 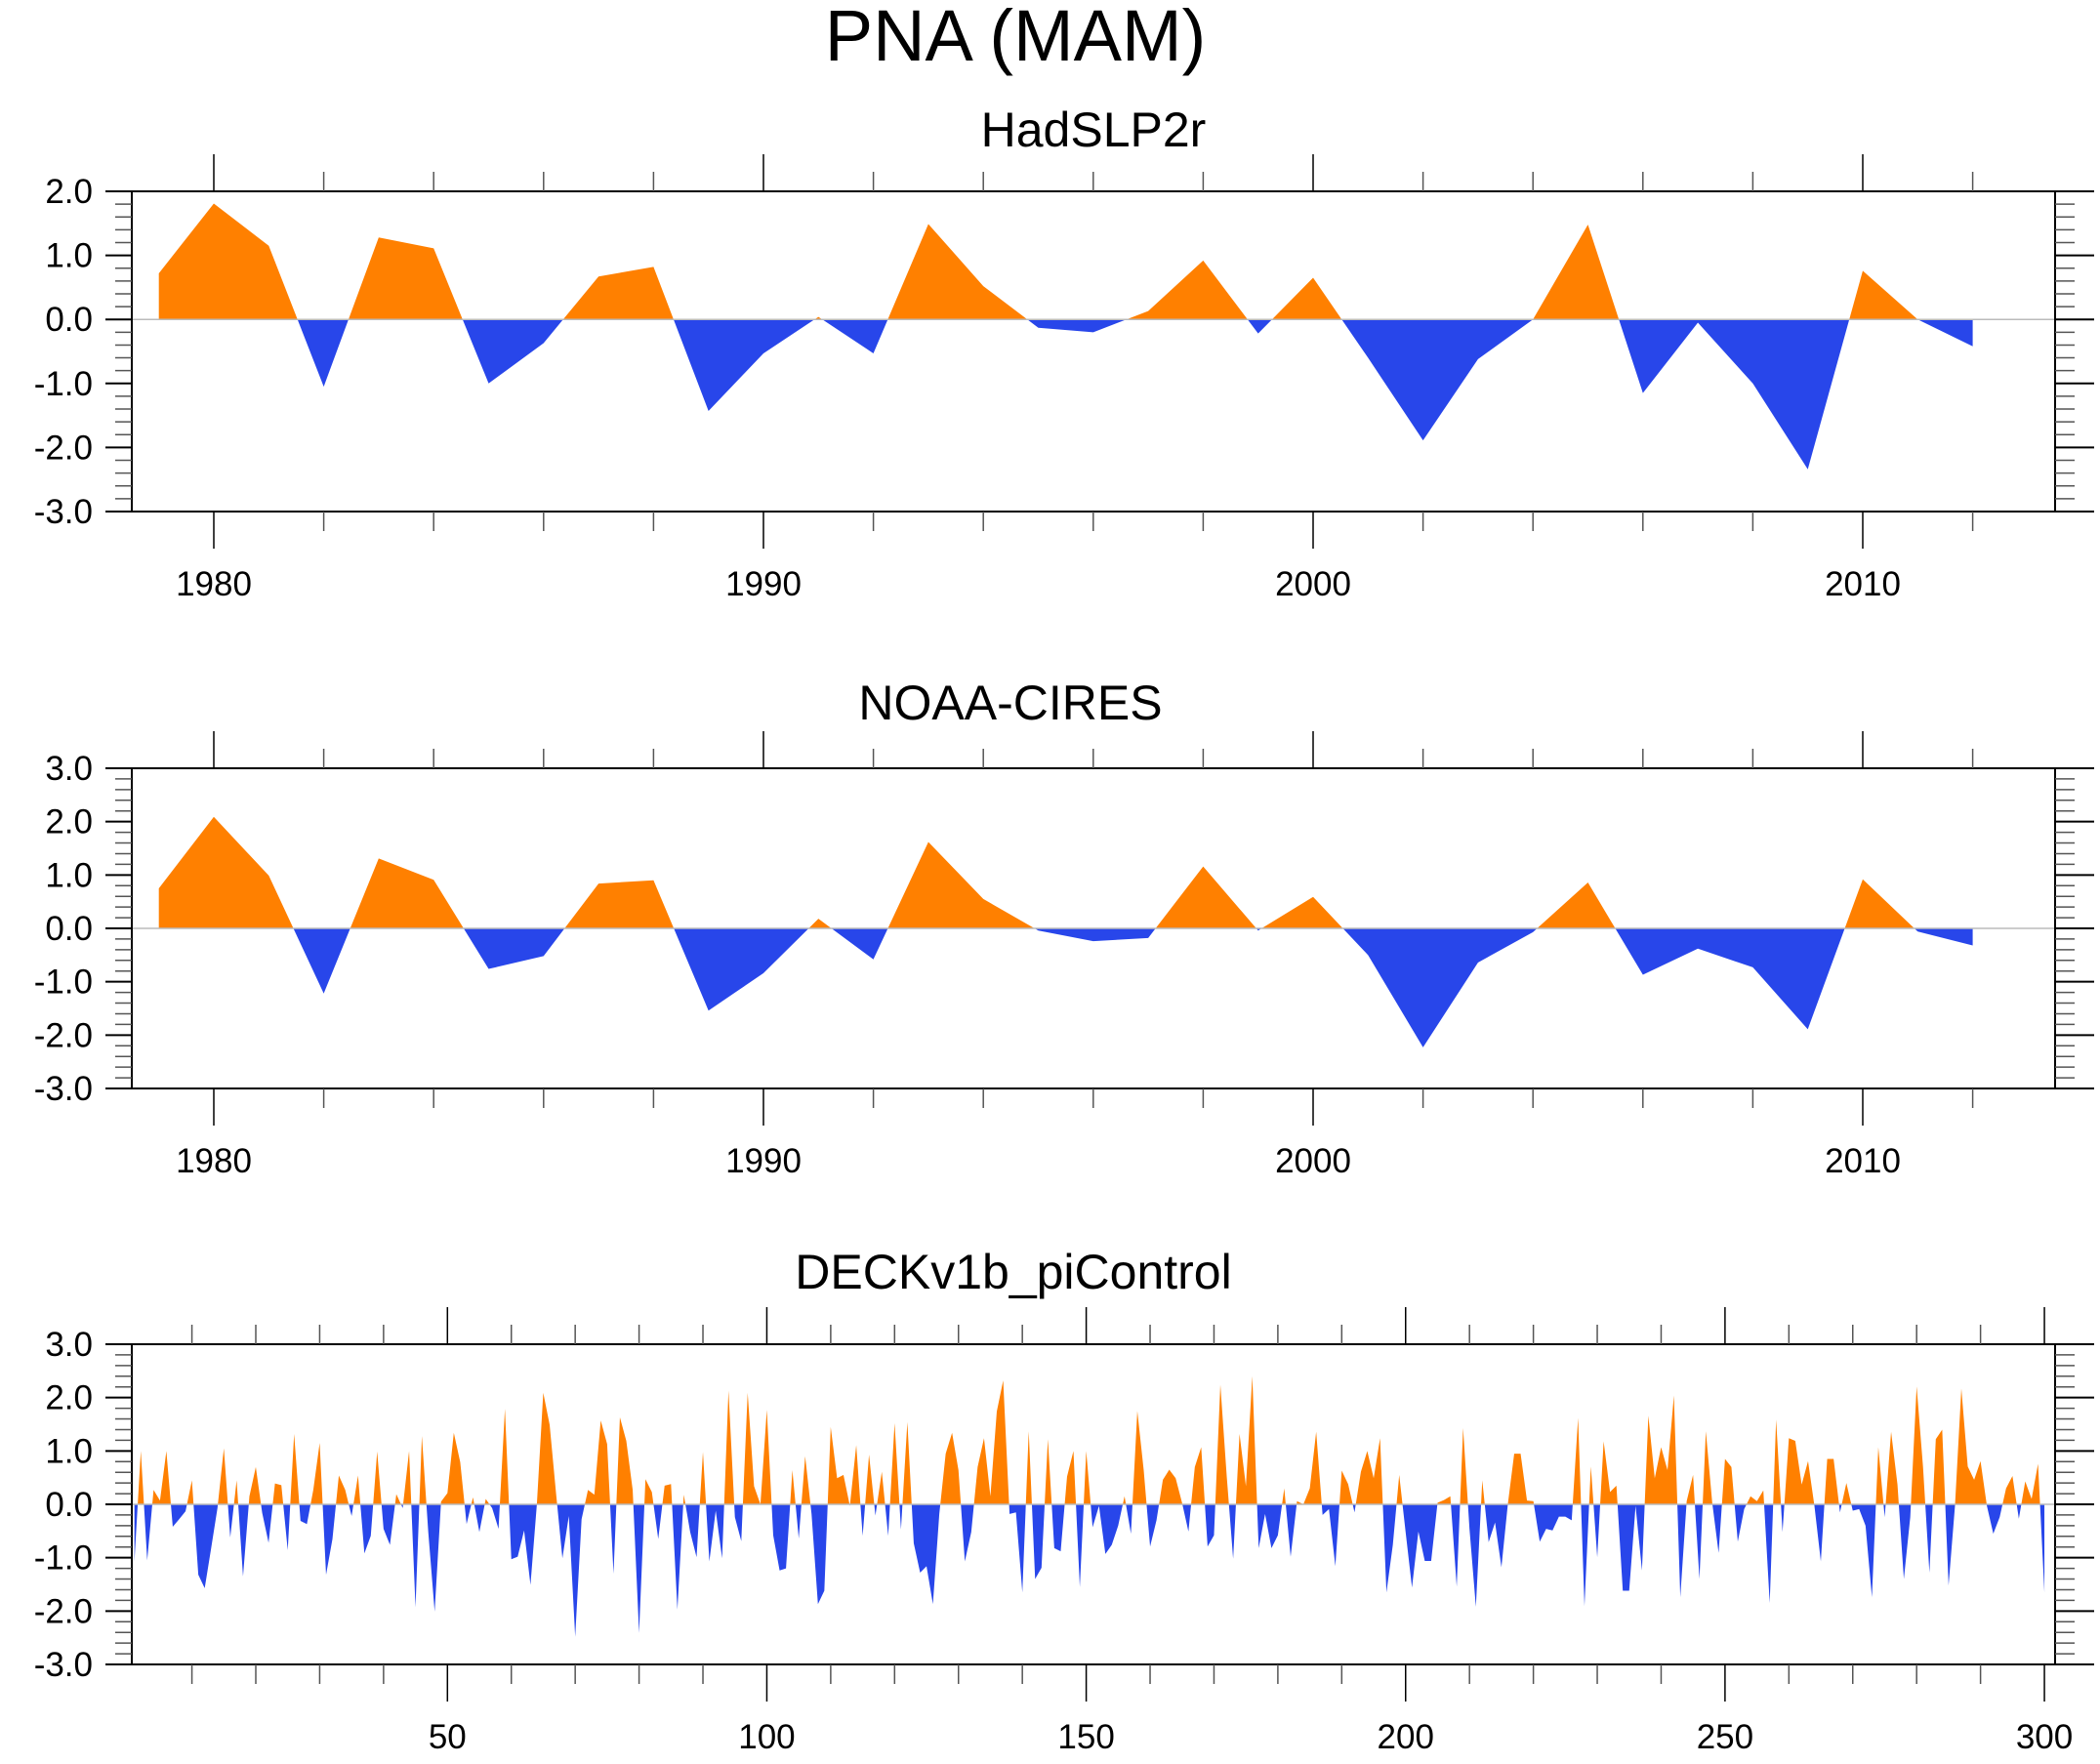 What do you see at coordinates (1013, 1272) in the screenshot?
I see `panel-title-deckv1b-picontrol: DECKv1b_piControl` at bounding box center [1013, 1272].